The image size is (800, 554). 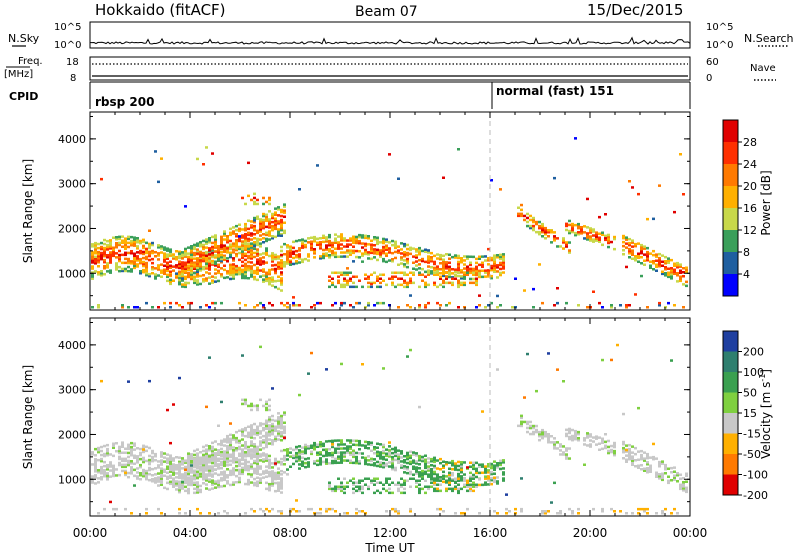 I want to click on cpid-left-label: rbsp 200, so click(x=124, y=102).